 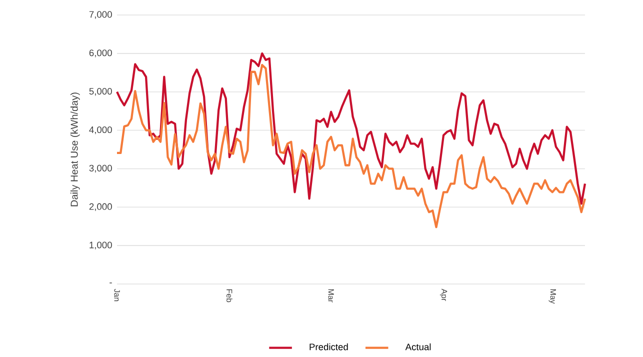 I want to click on y-tick-label: 5,000, so click(x=100, y=92).